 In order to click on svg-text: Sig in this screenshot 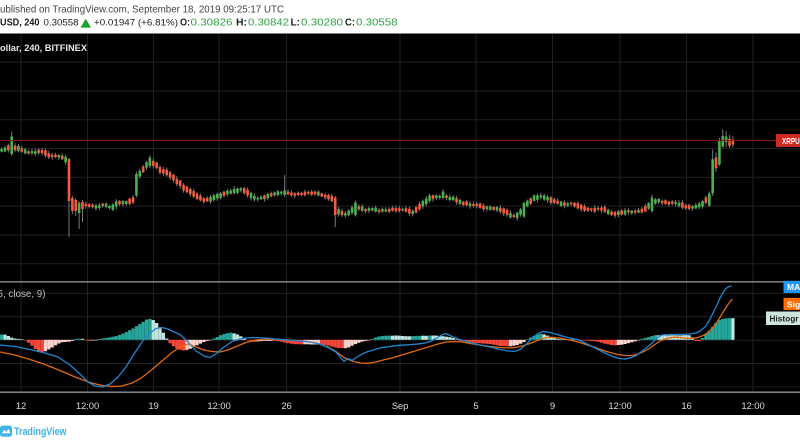, I will do `click(793, 304)`.